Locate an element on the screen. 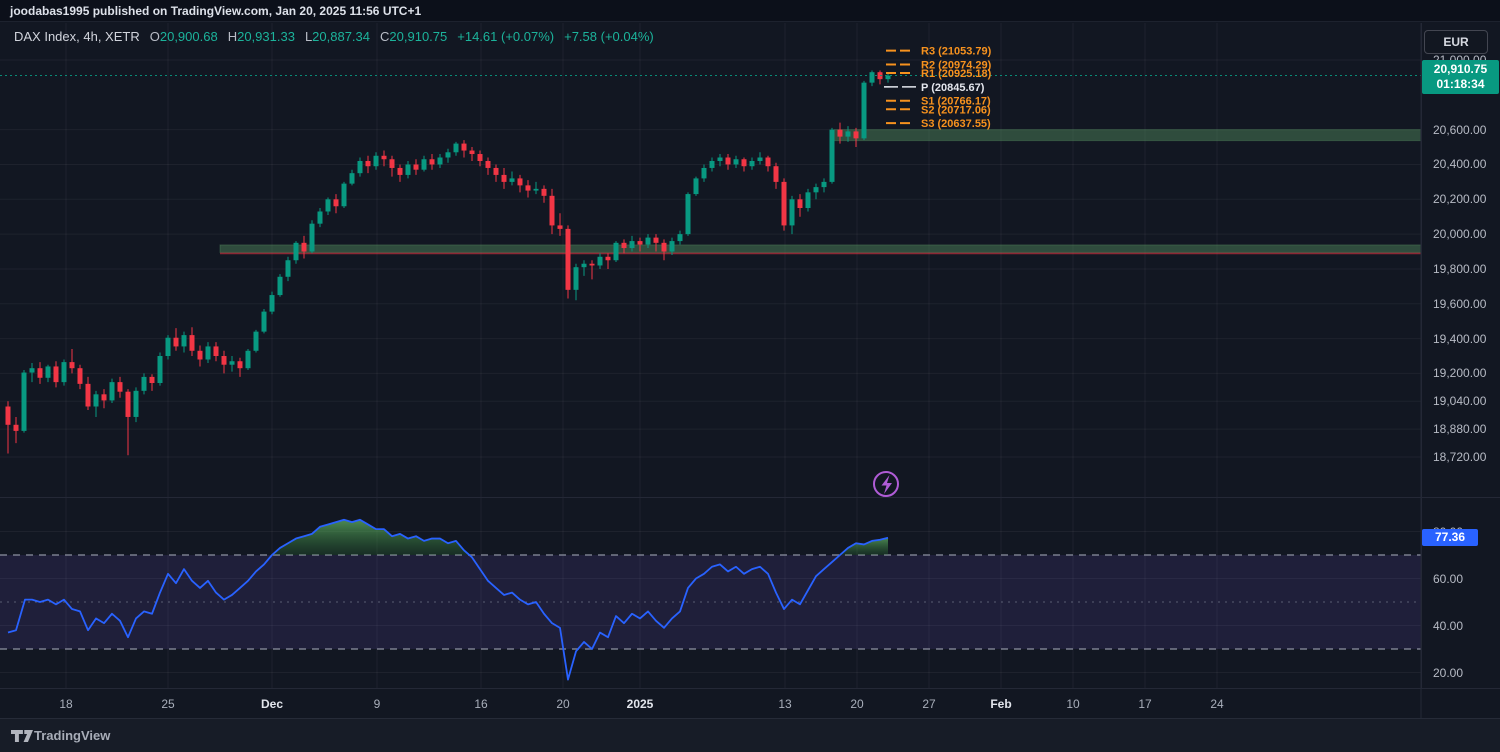 This screenshot has height=752, width=1500. pivot-label-s3: S3 (20637.55) is located at coordinates (956, 124).